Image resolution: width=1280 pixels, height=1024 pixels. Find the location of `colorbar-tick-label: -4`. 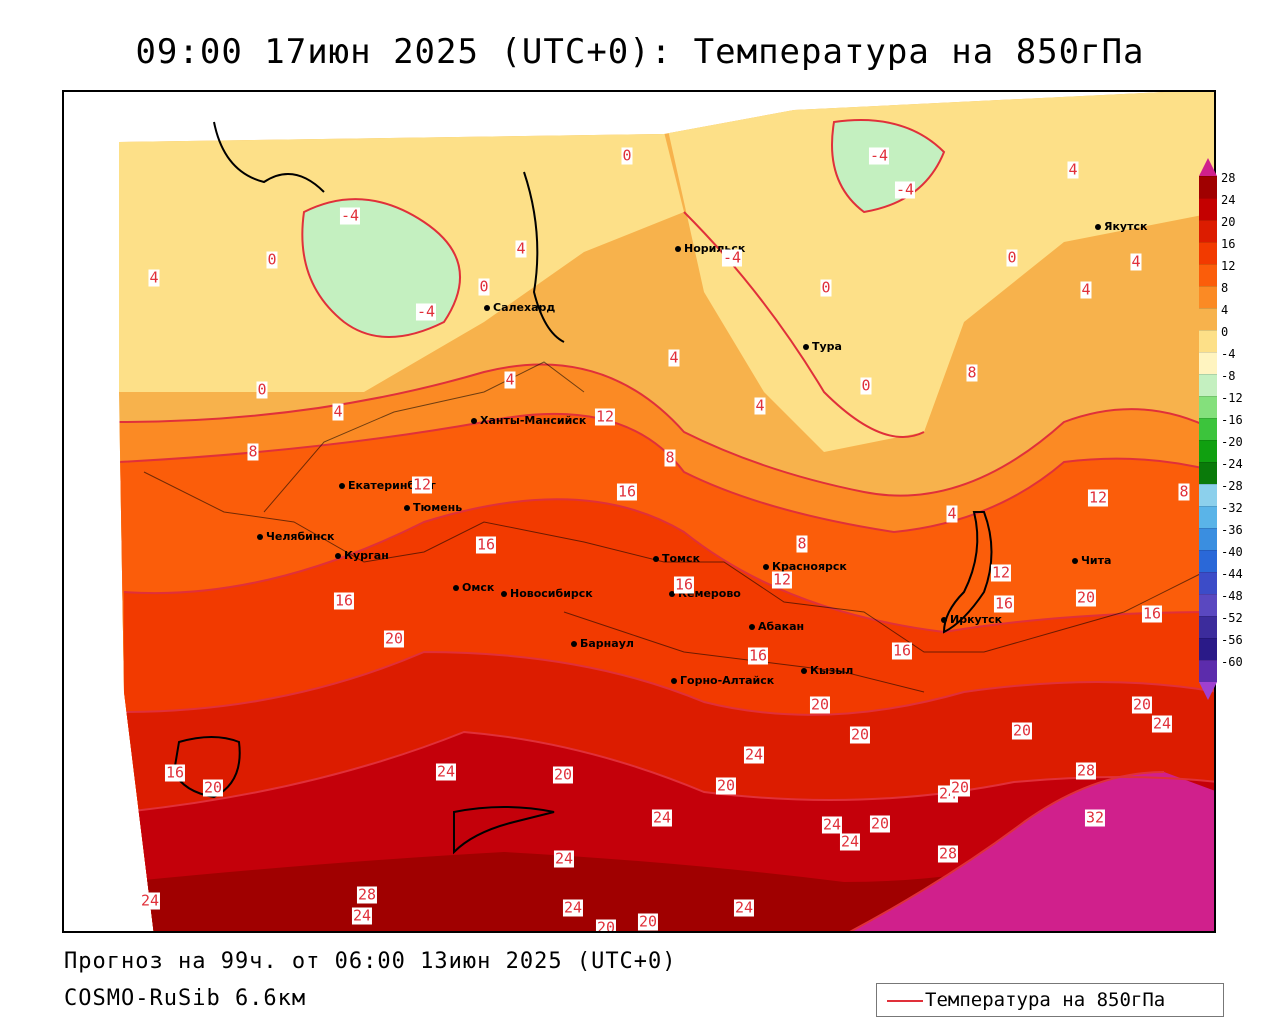

colorbar-tick-label: -4 is located at coordinates (1228, 354).